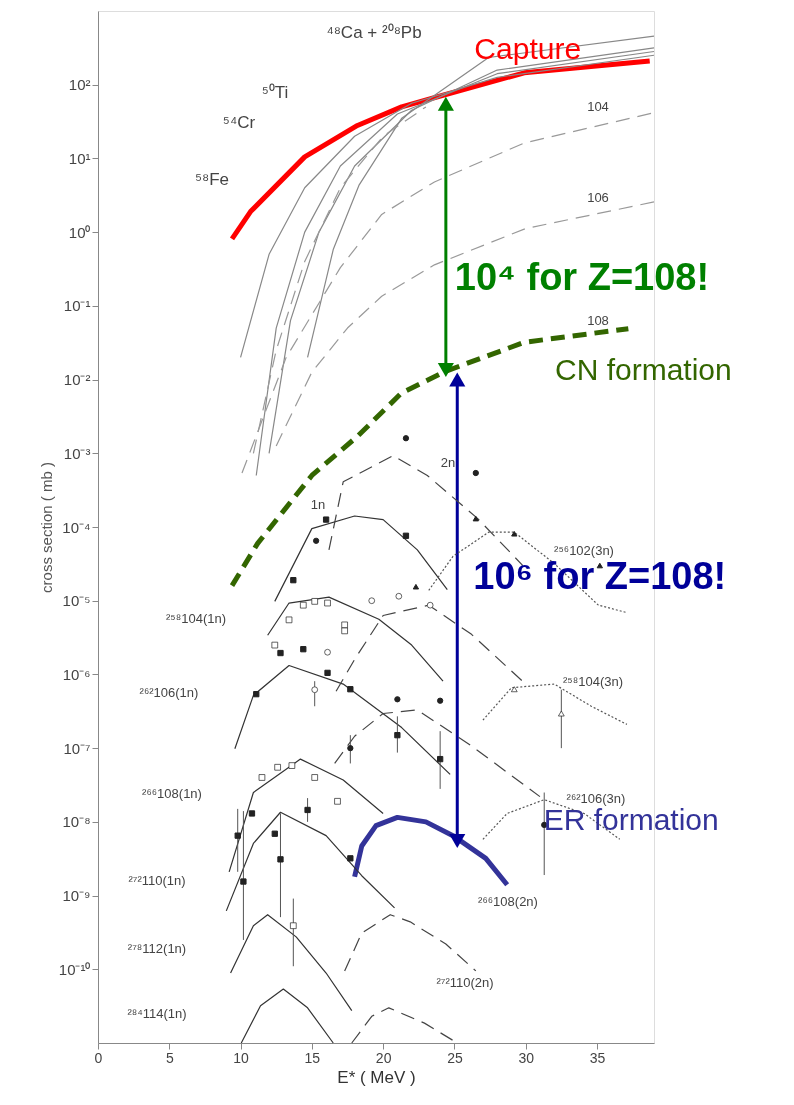  What do you see at coordinates (79, 85) in the screenshot?
I see `y-tick-label: 10²` at bounding box center [79, 85].